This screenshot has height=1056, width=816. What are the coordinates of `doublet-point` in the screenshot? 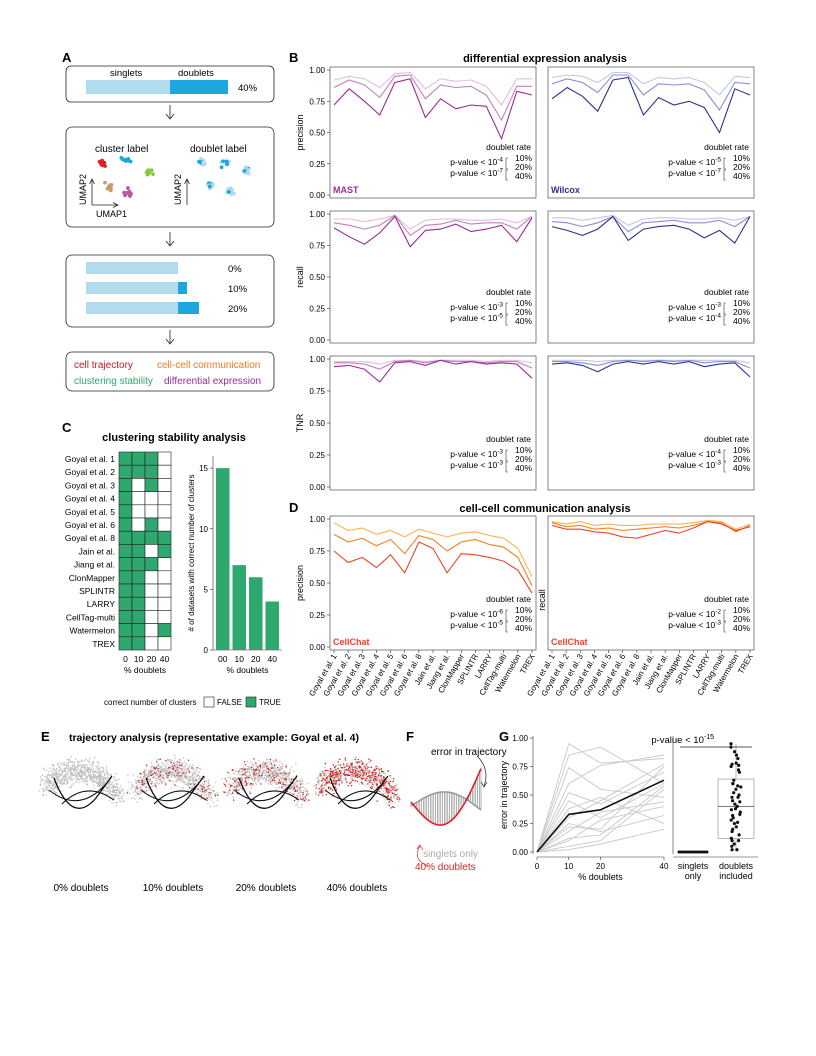 It's located at (740, 802).